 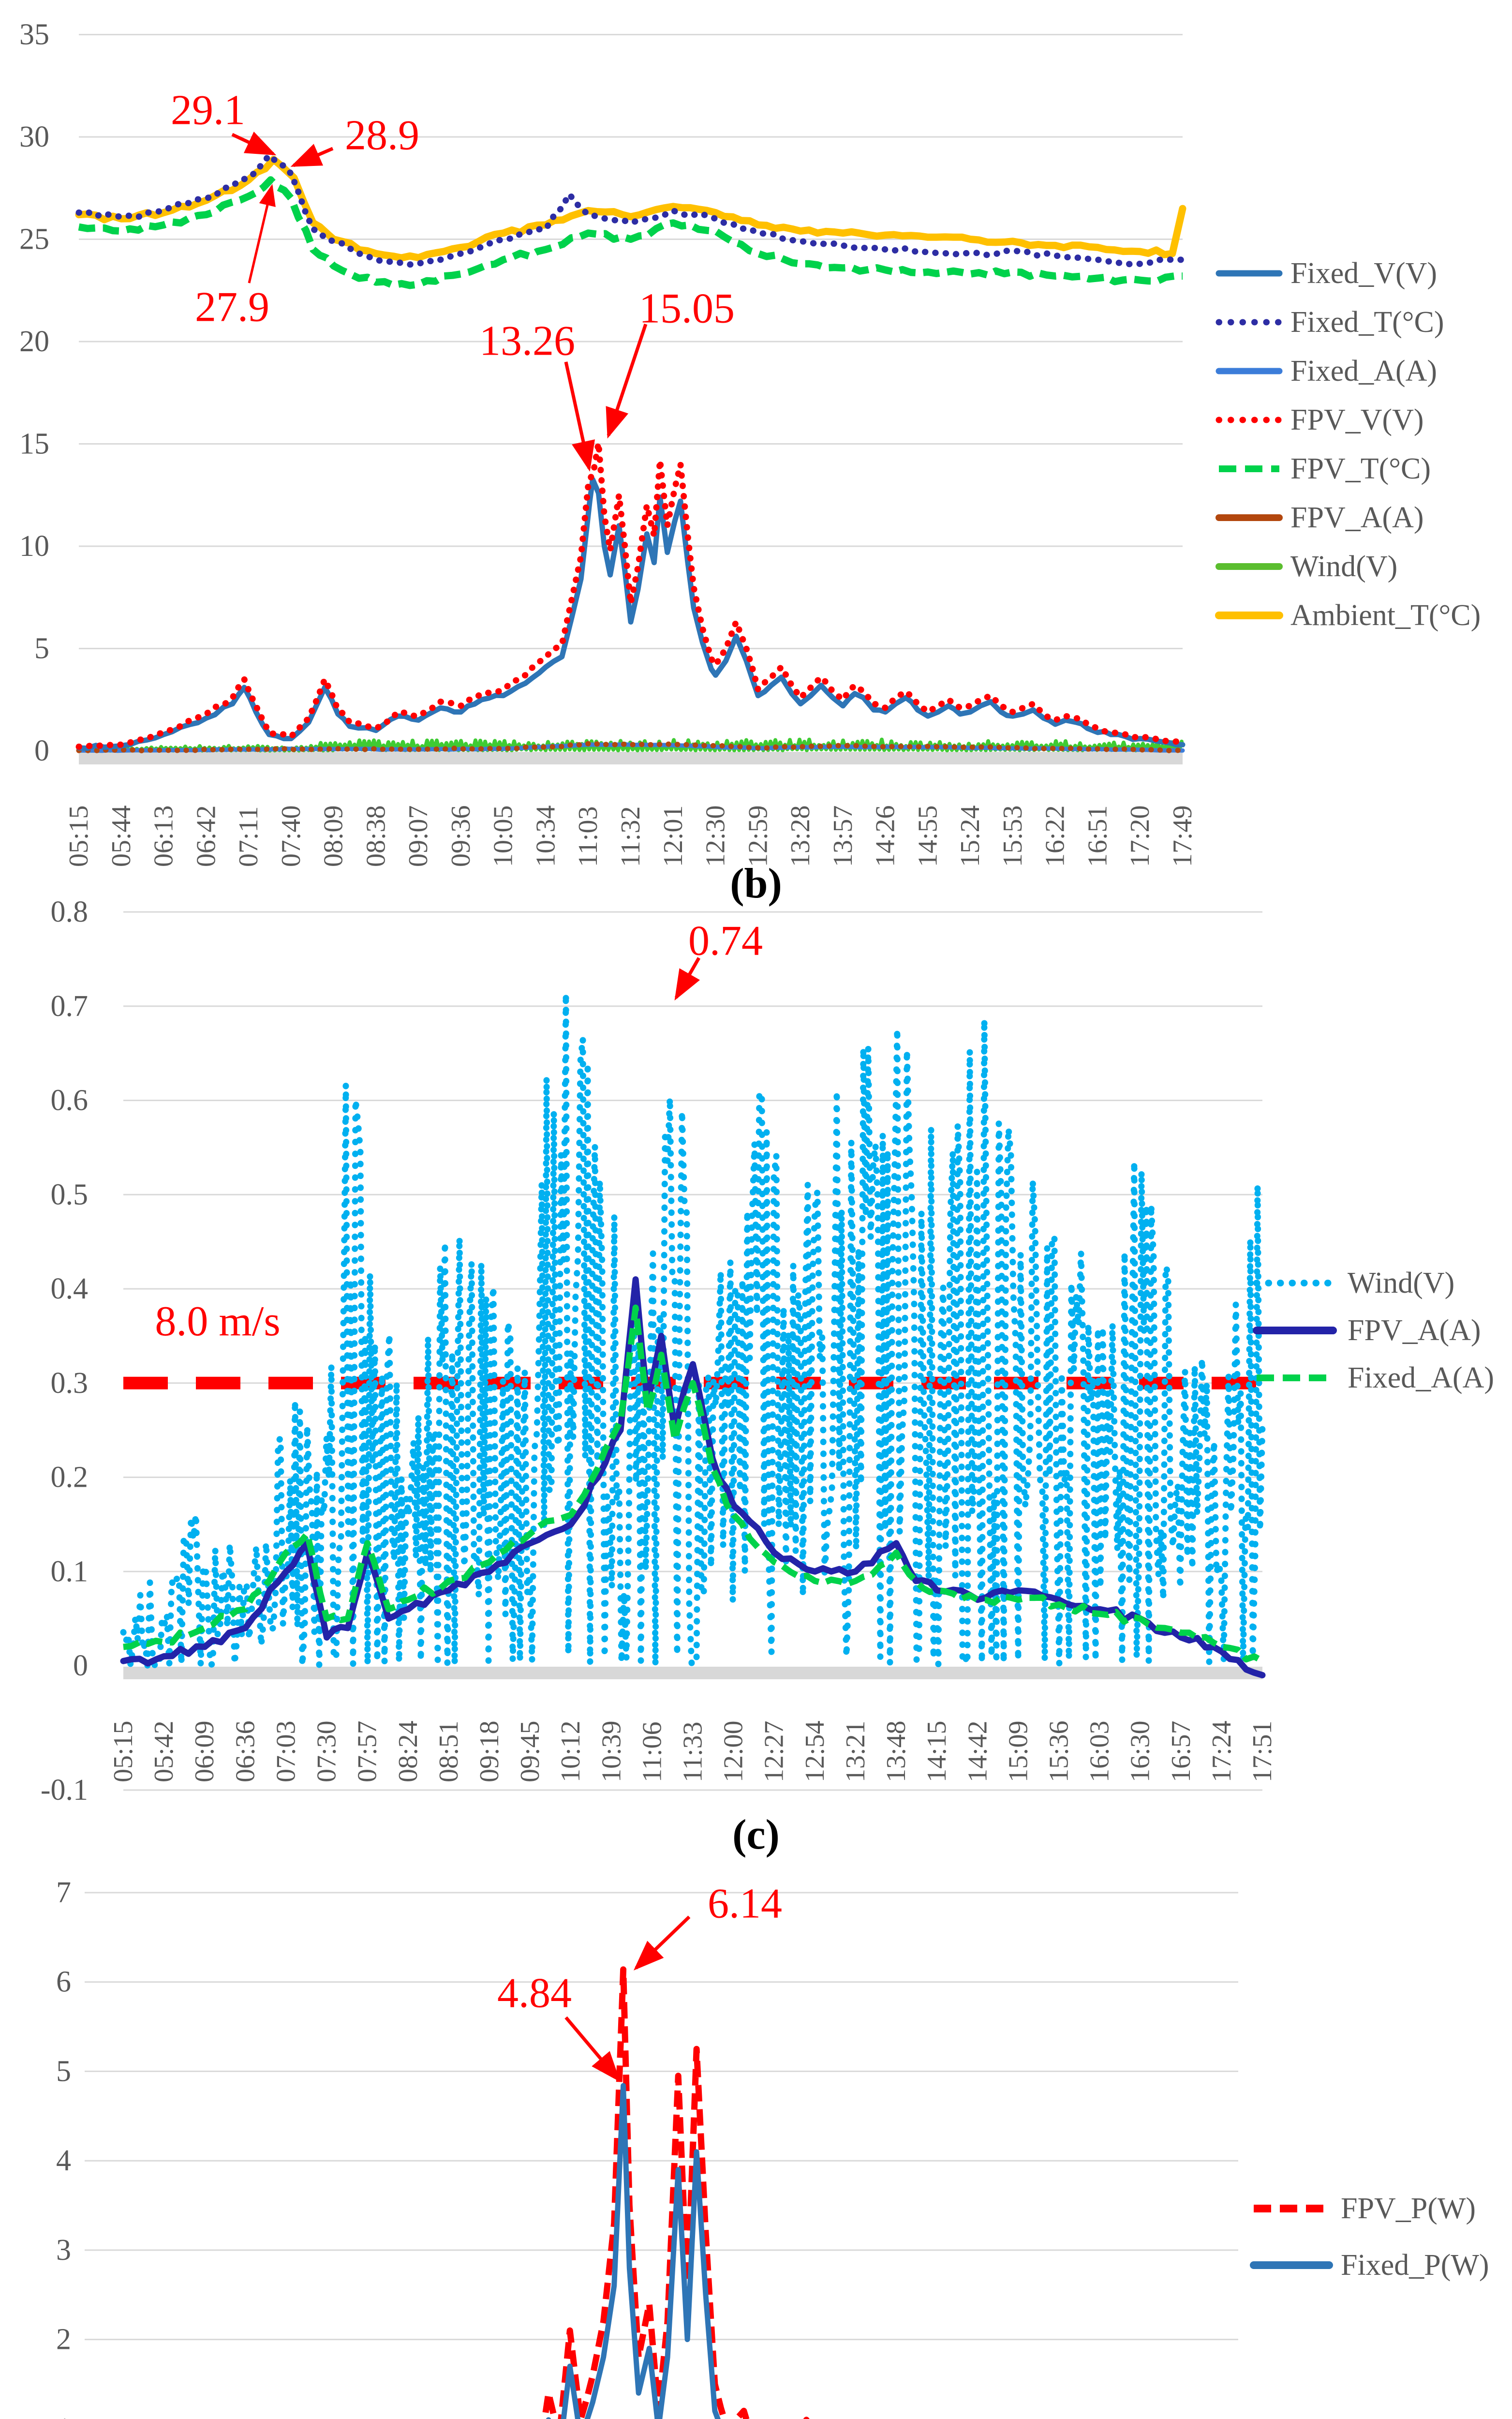 I want to click on x-tick-label: 06:13, so click(x=164, y=836).